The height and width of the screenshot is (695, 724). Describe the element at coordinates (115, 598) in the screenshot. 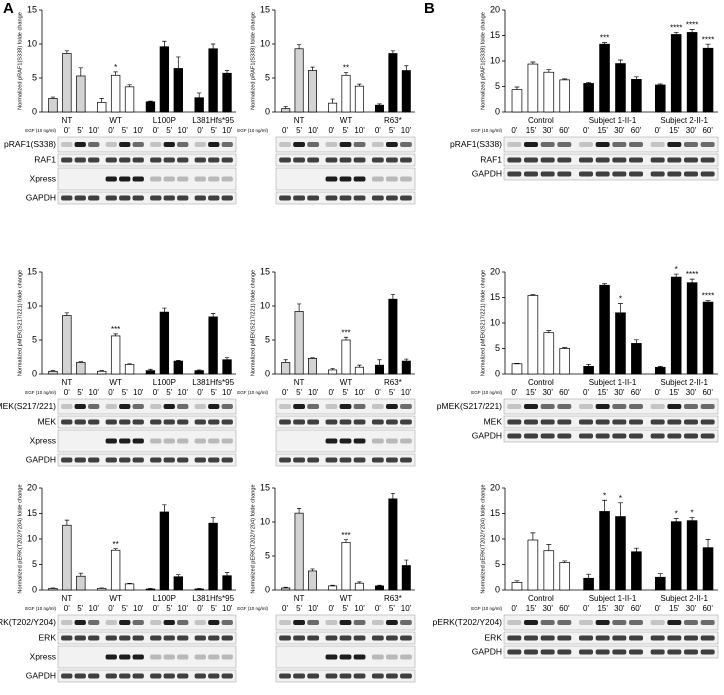

I see `group-label: WT` at that location.